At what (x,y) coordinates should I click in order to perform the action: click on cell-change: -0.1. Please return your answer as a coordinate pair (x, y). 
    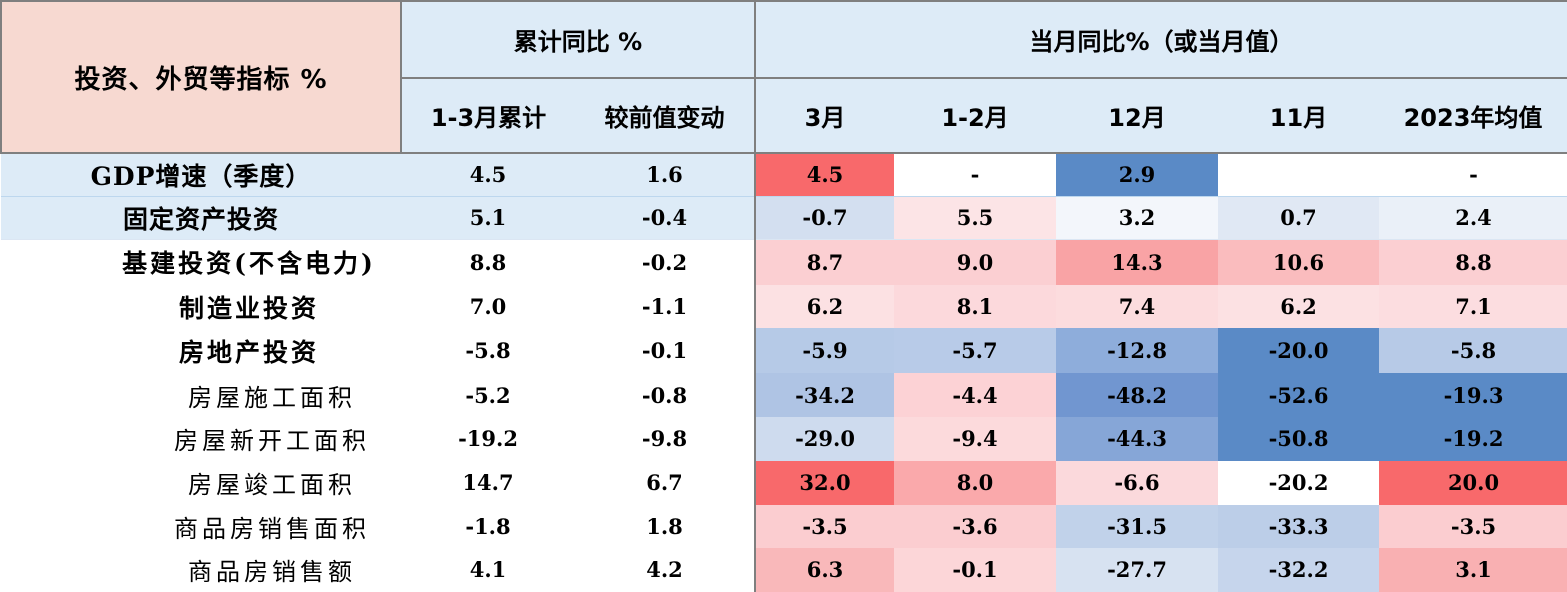
    Looking at the image, I should click on (665, 351).